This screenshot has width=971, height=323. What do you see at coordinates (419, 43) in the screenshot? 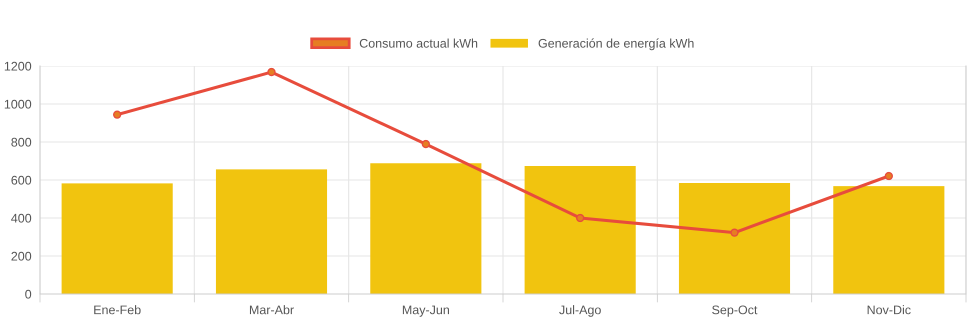
I see `legend-label: Consumo actual kWh` at bounding box center [419, 43].